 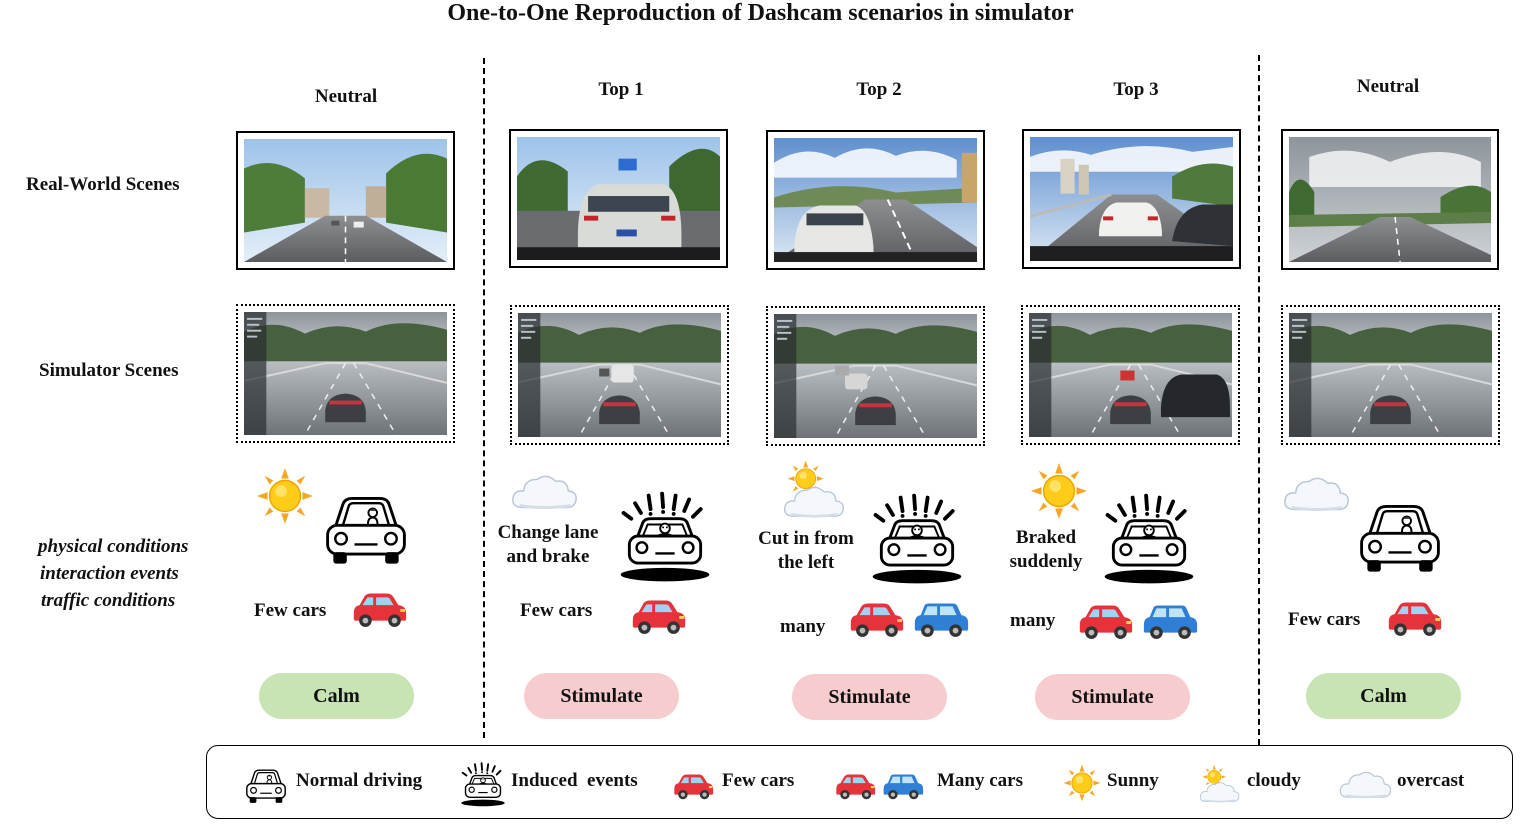 What do you see at coordinates (336, 696) in the screenshot?
I see `emotion-badge-neutral-left: Calm` at bounding box center [336, 696].